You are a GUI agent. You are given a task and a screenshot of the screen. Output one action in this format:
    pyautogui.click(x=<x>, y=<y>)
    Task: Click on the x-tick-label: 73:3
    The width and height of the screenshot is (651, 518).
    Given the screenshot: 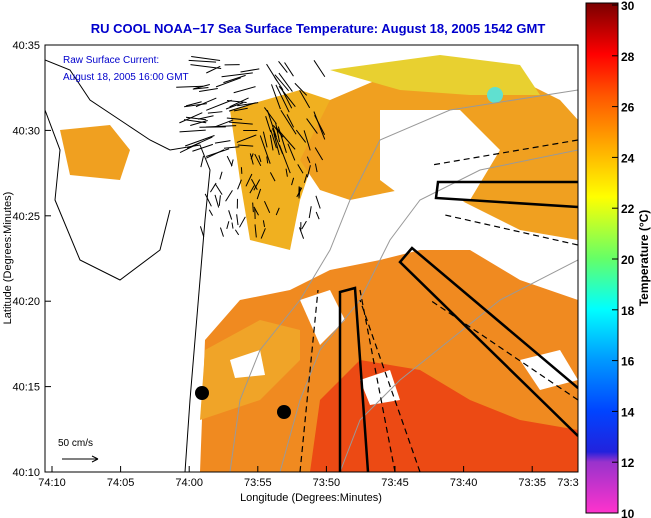 What is the action you would take?
    pyautogui.click(x=567, y=483)
    